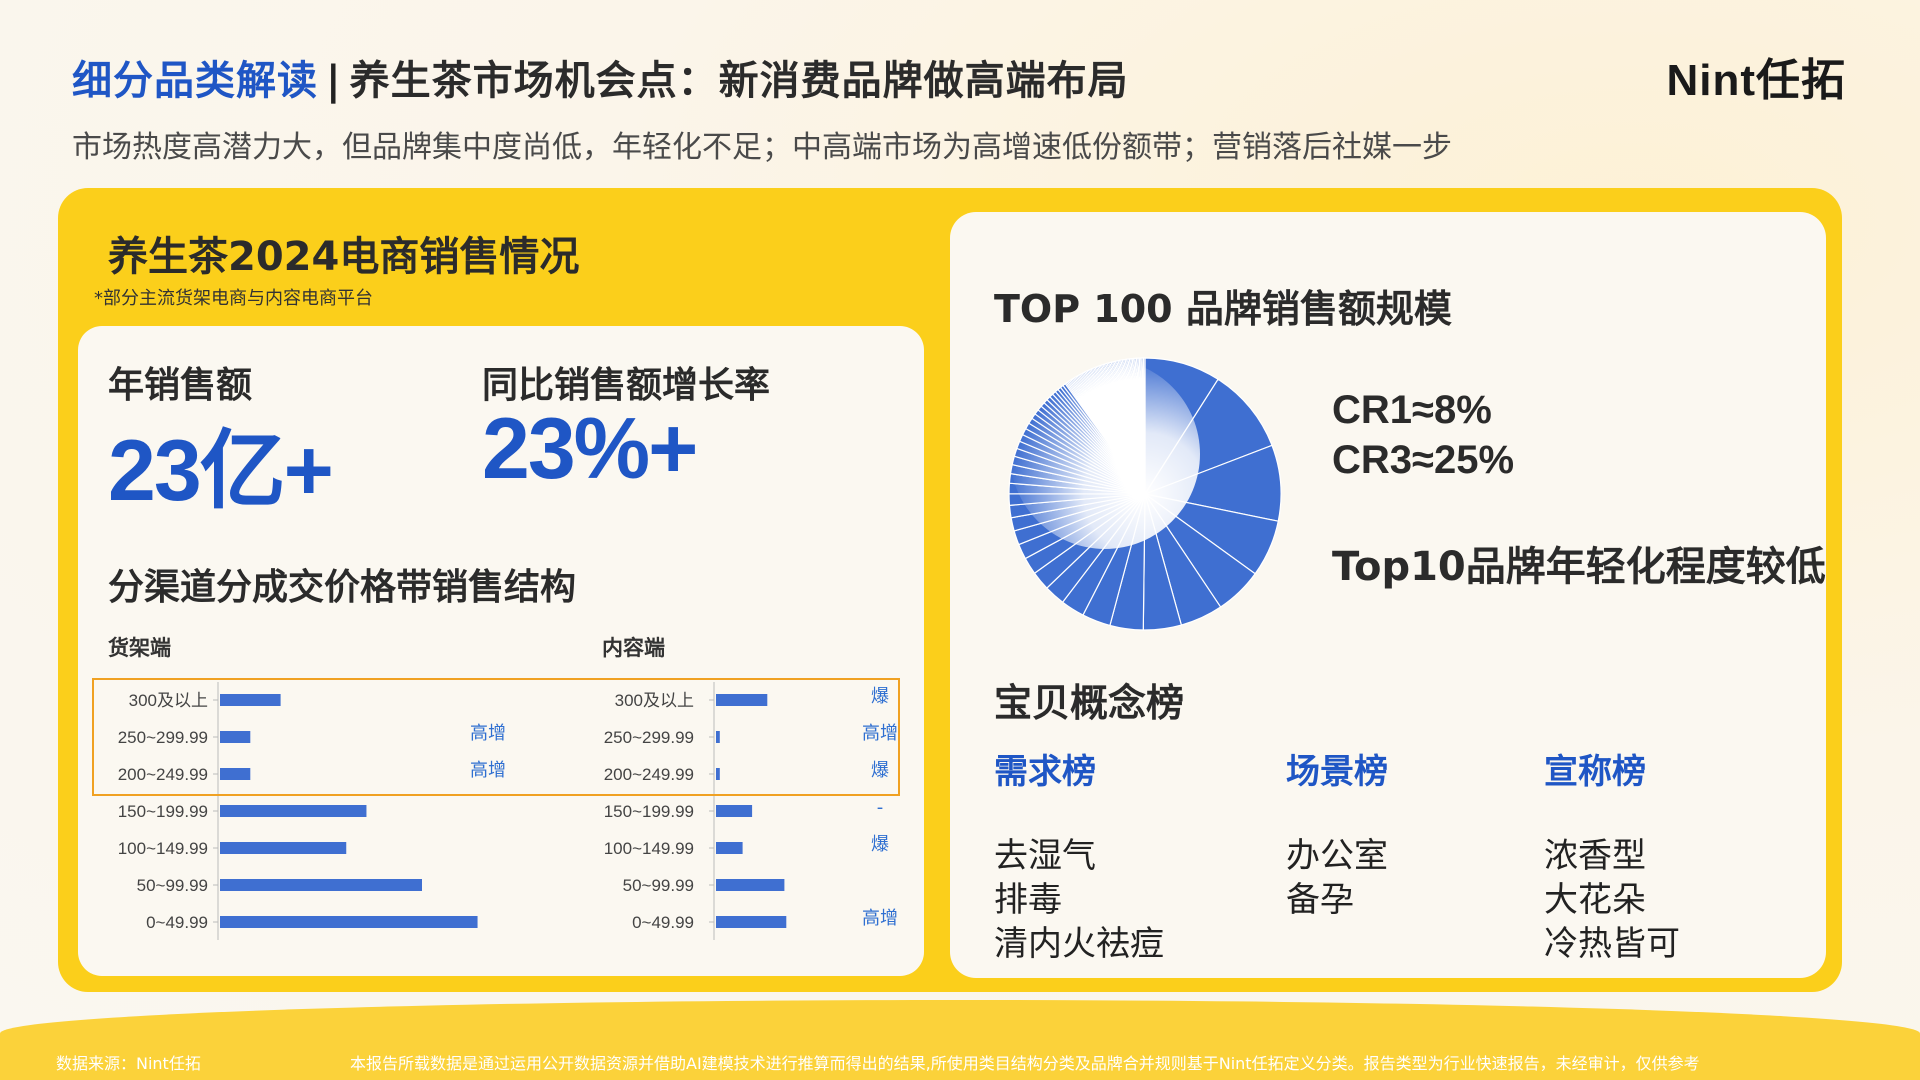 The image size is (1920, 1080). I want to click on content-category-label: 0~49.99, so click(663, 922).